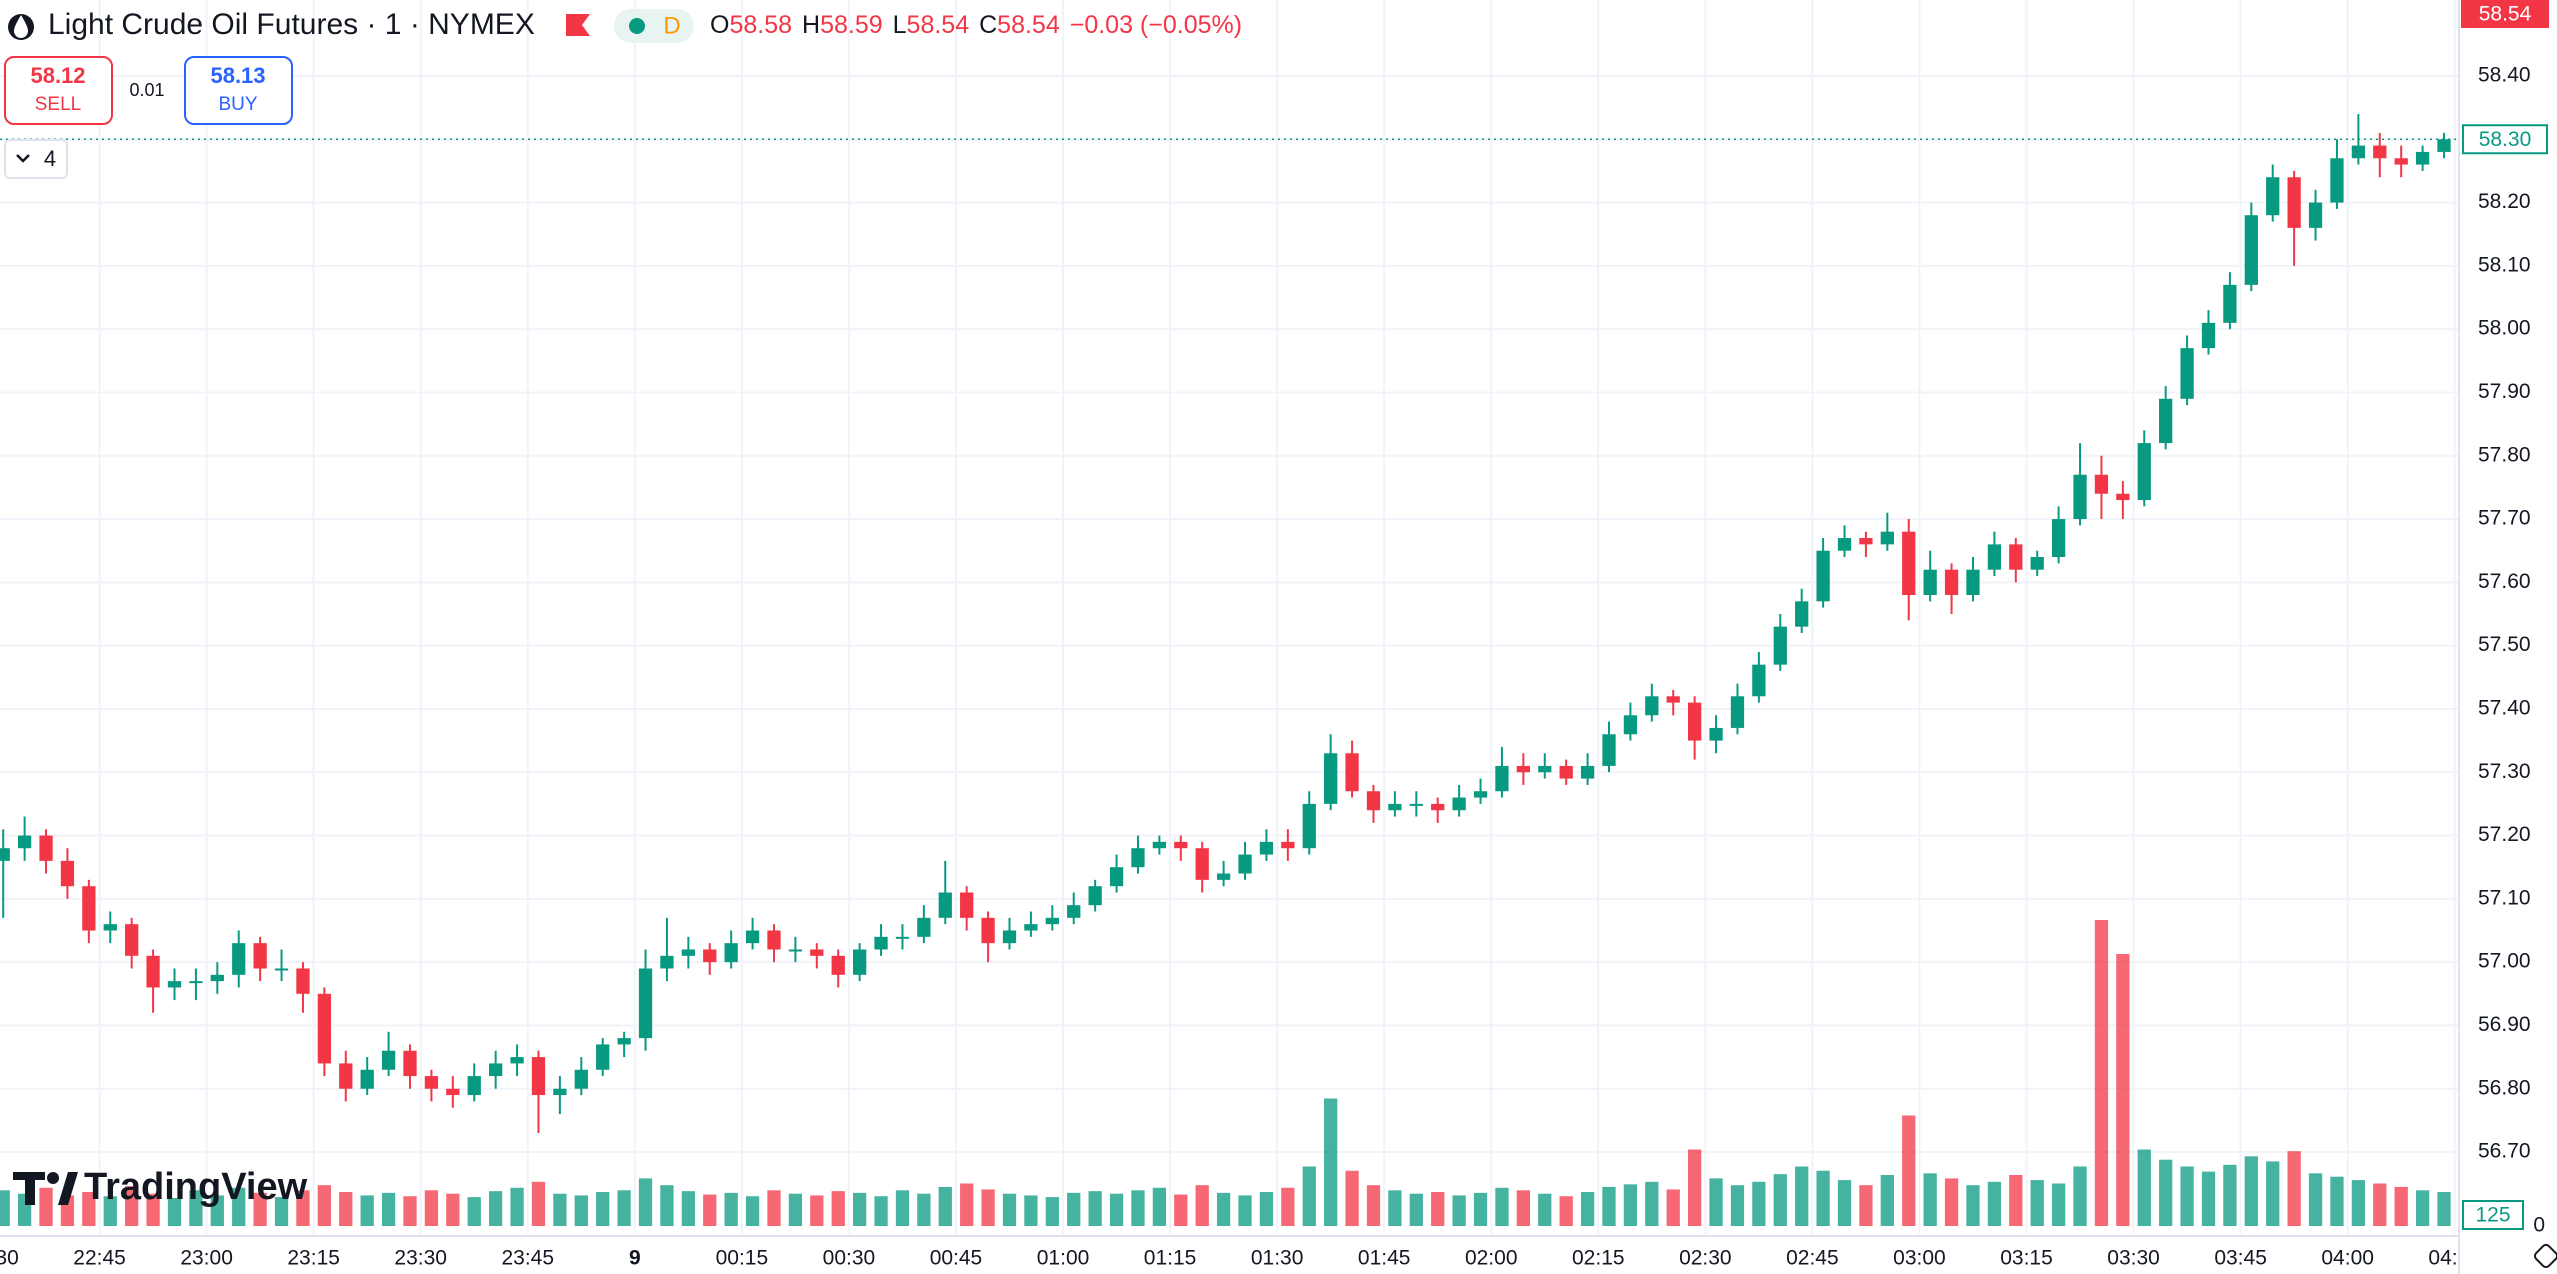 This screenshot has width=2557, height=1274. I want to click on x-tick-label: 23:15, so click(313, 1258).